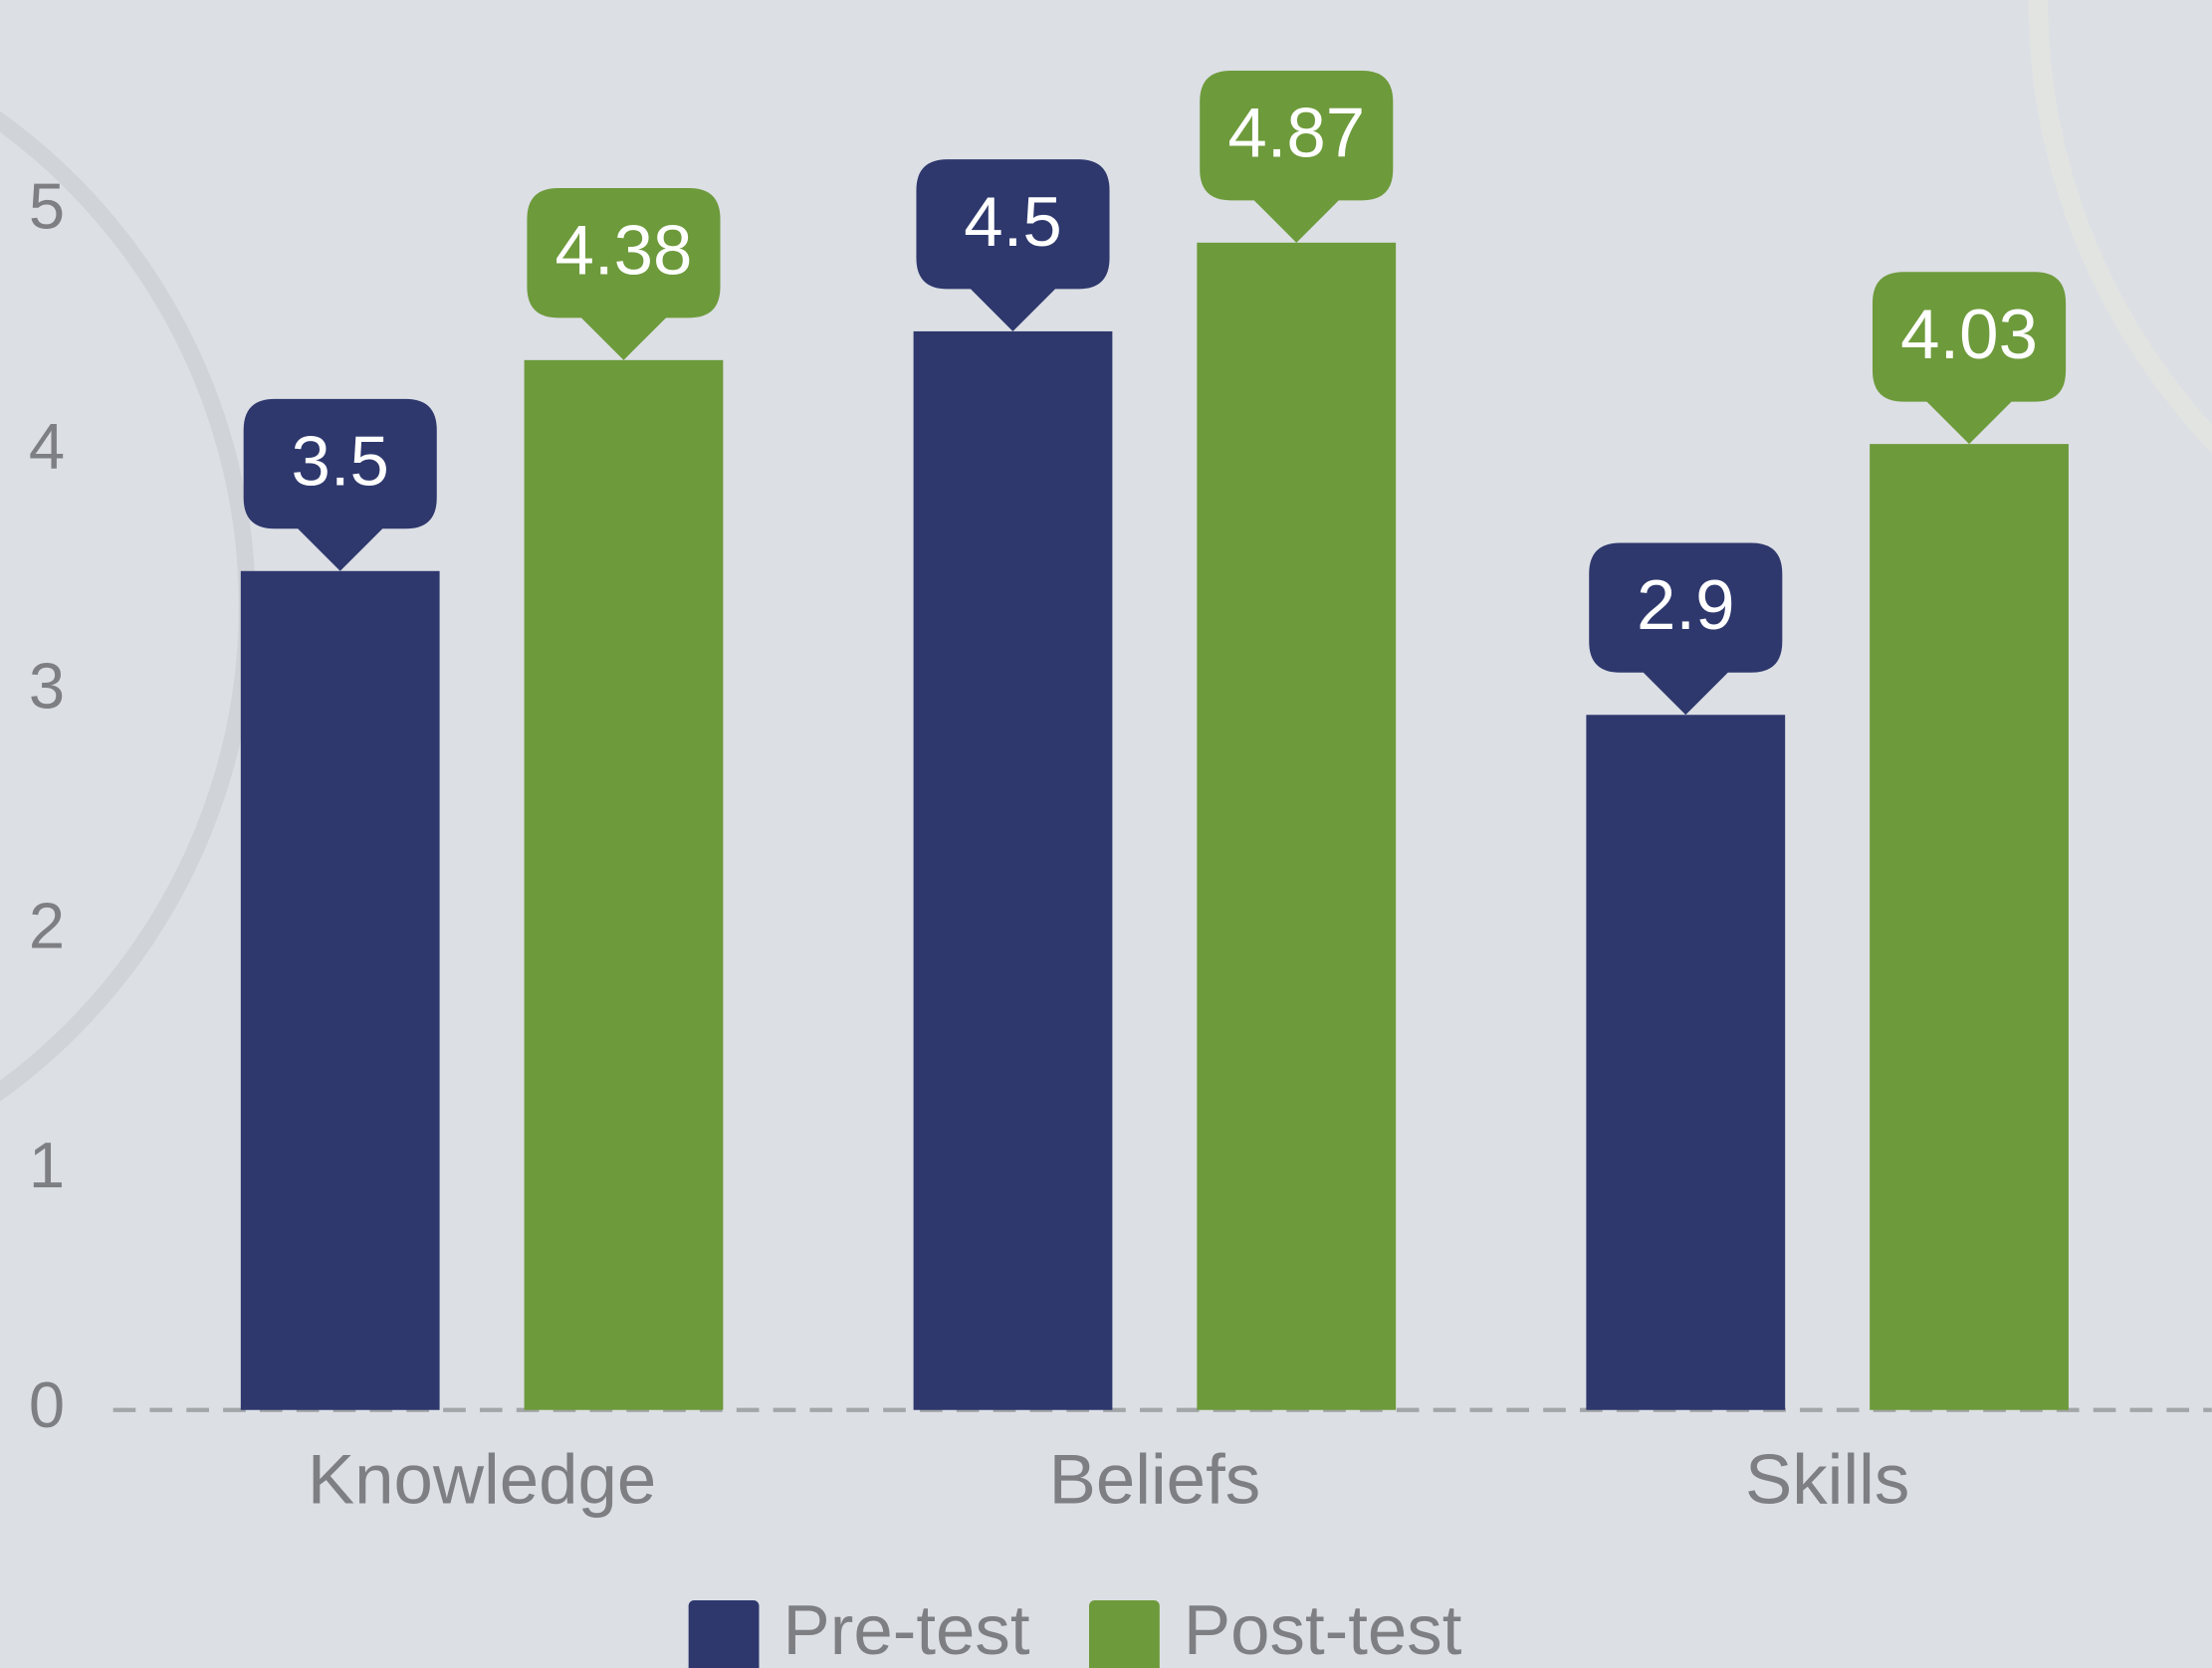 This screenshot has height=1668, width=2212. What do you see at coordinates (47, 1165) in the screenshot?
I see `y-tick-label: 1` at bounding box center [47, 1165].